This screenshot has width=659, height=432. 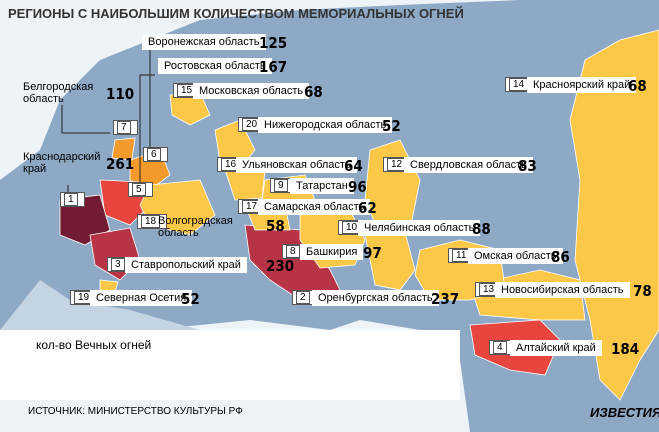 I want to click on region-value-text: 97, so click(x=372, y=253).